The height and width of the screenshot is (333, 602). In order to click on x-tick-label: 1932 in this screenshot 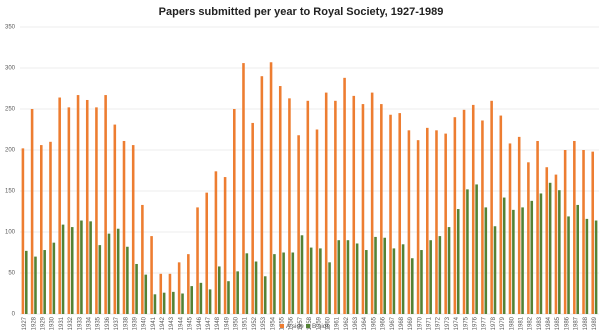, I will do `click(71, 323)`.